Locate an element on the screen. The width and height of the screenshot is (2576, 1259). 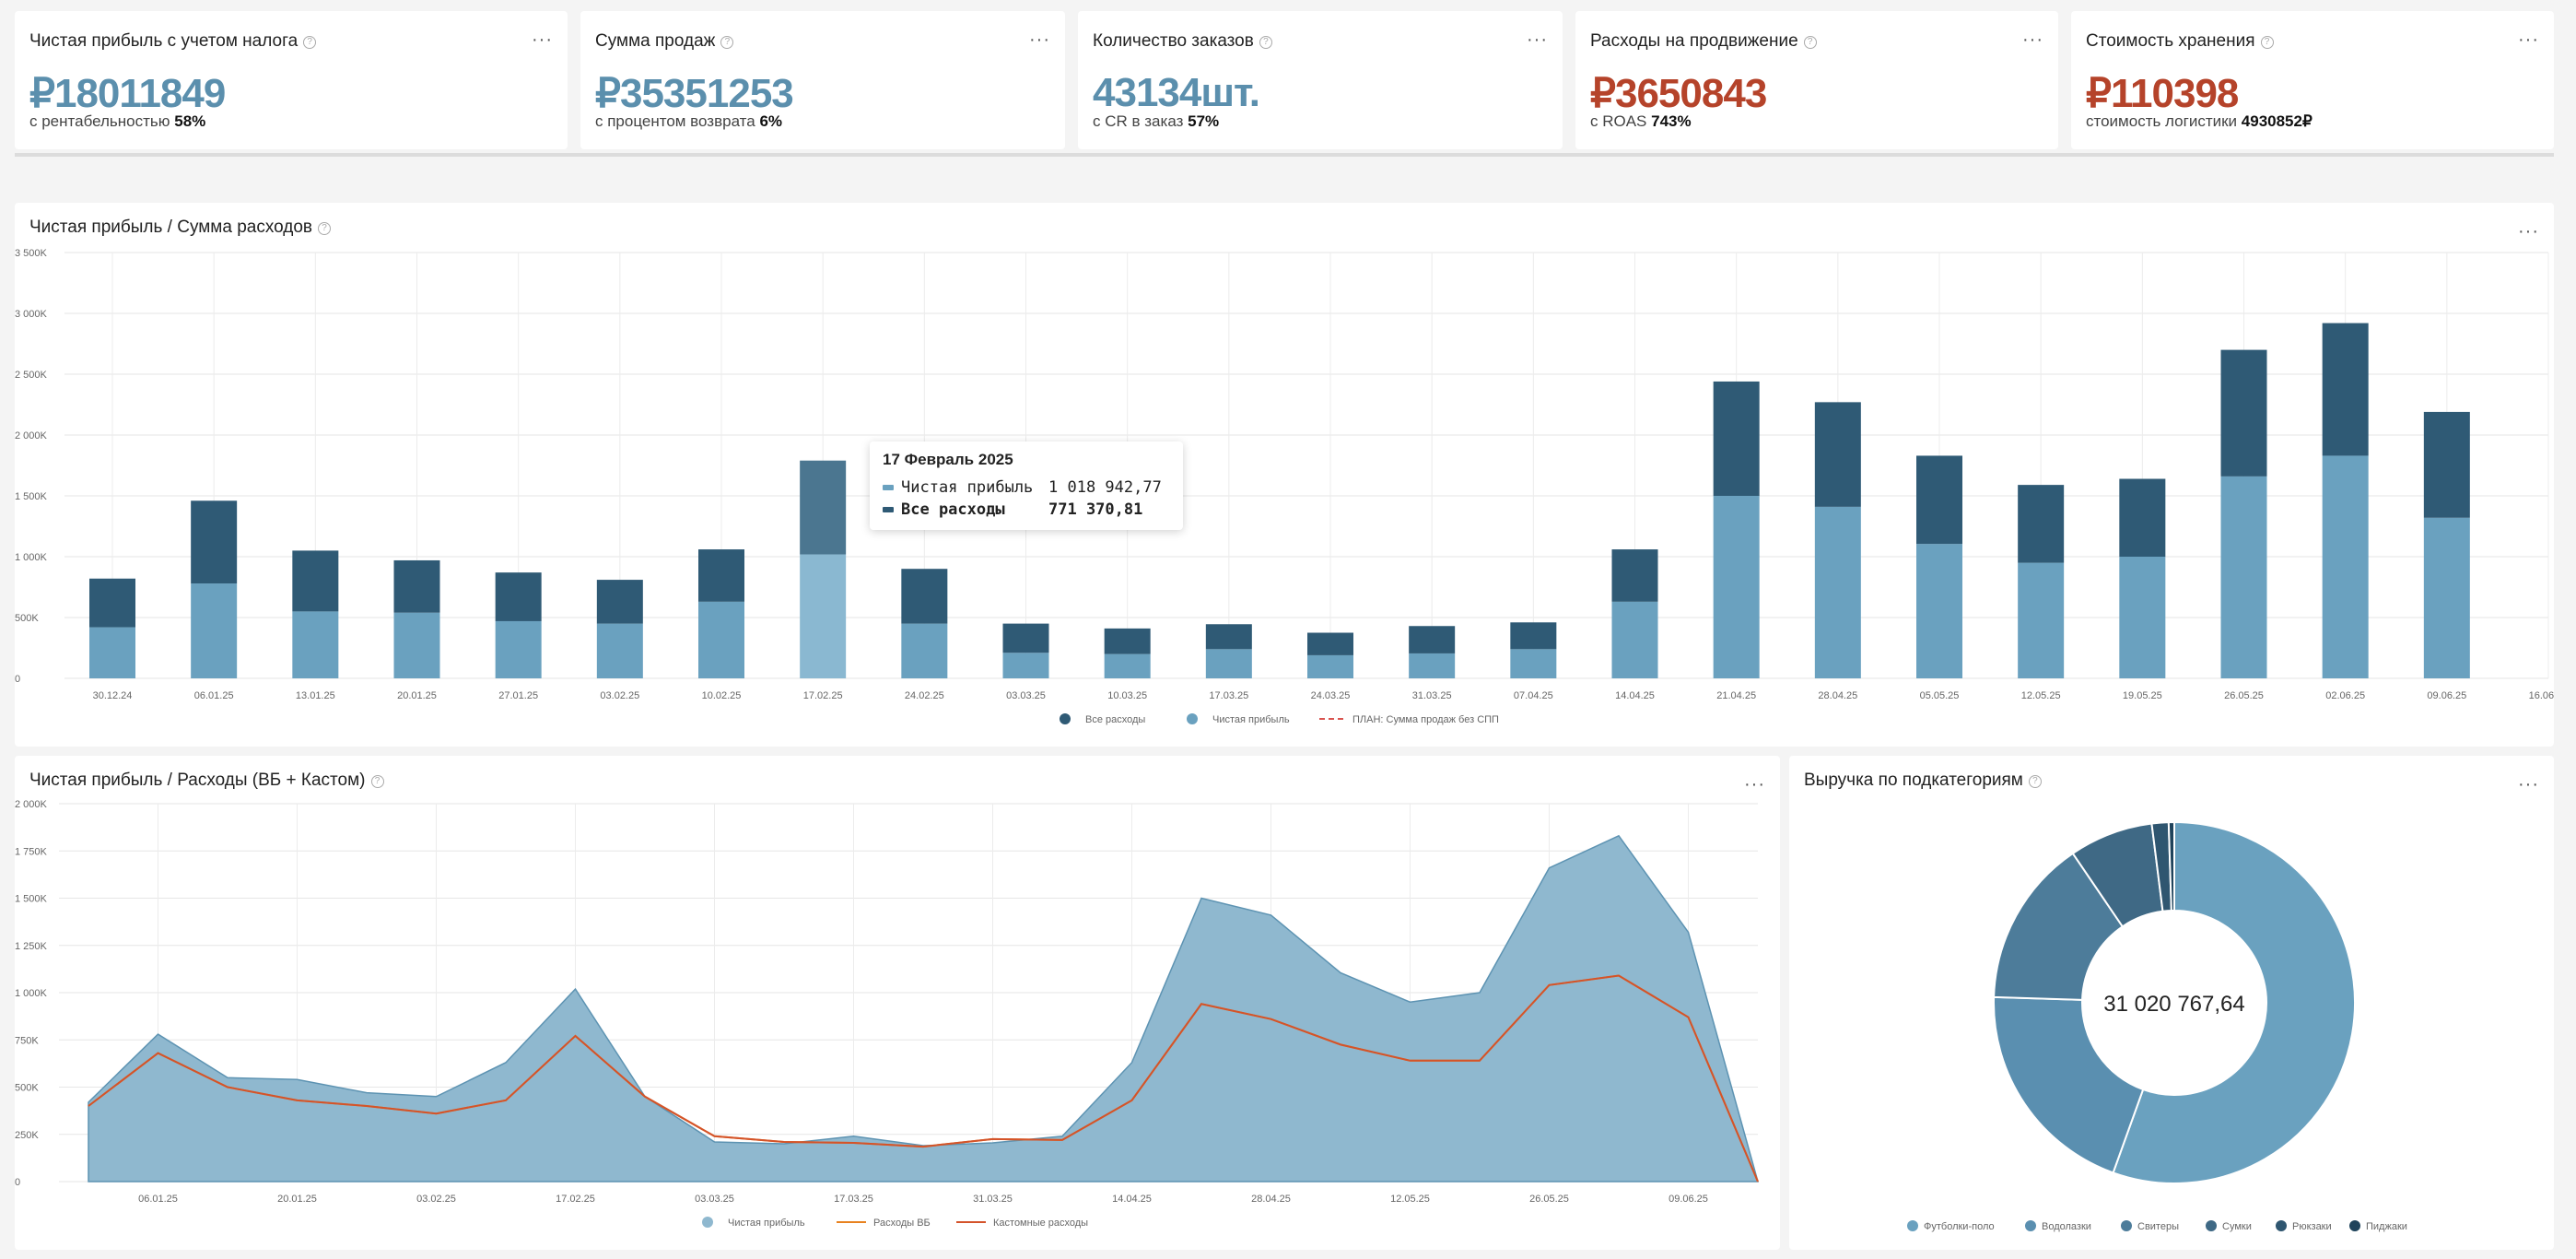
x-tick-label: 06.01.25 is located at coordinates (214, 696).